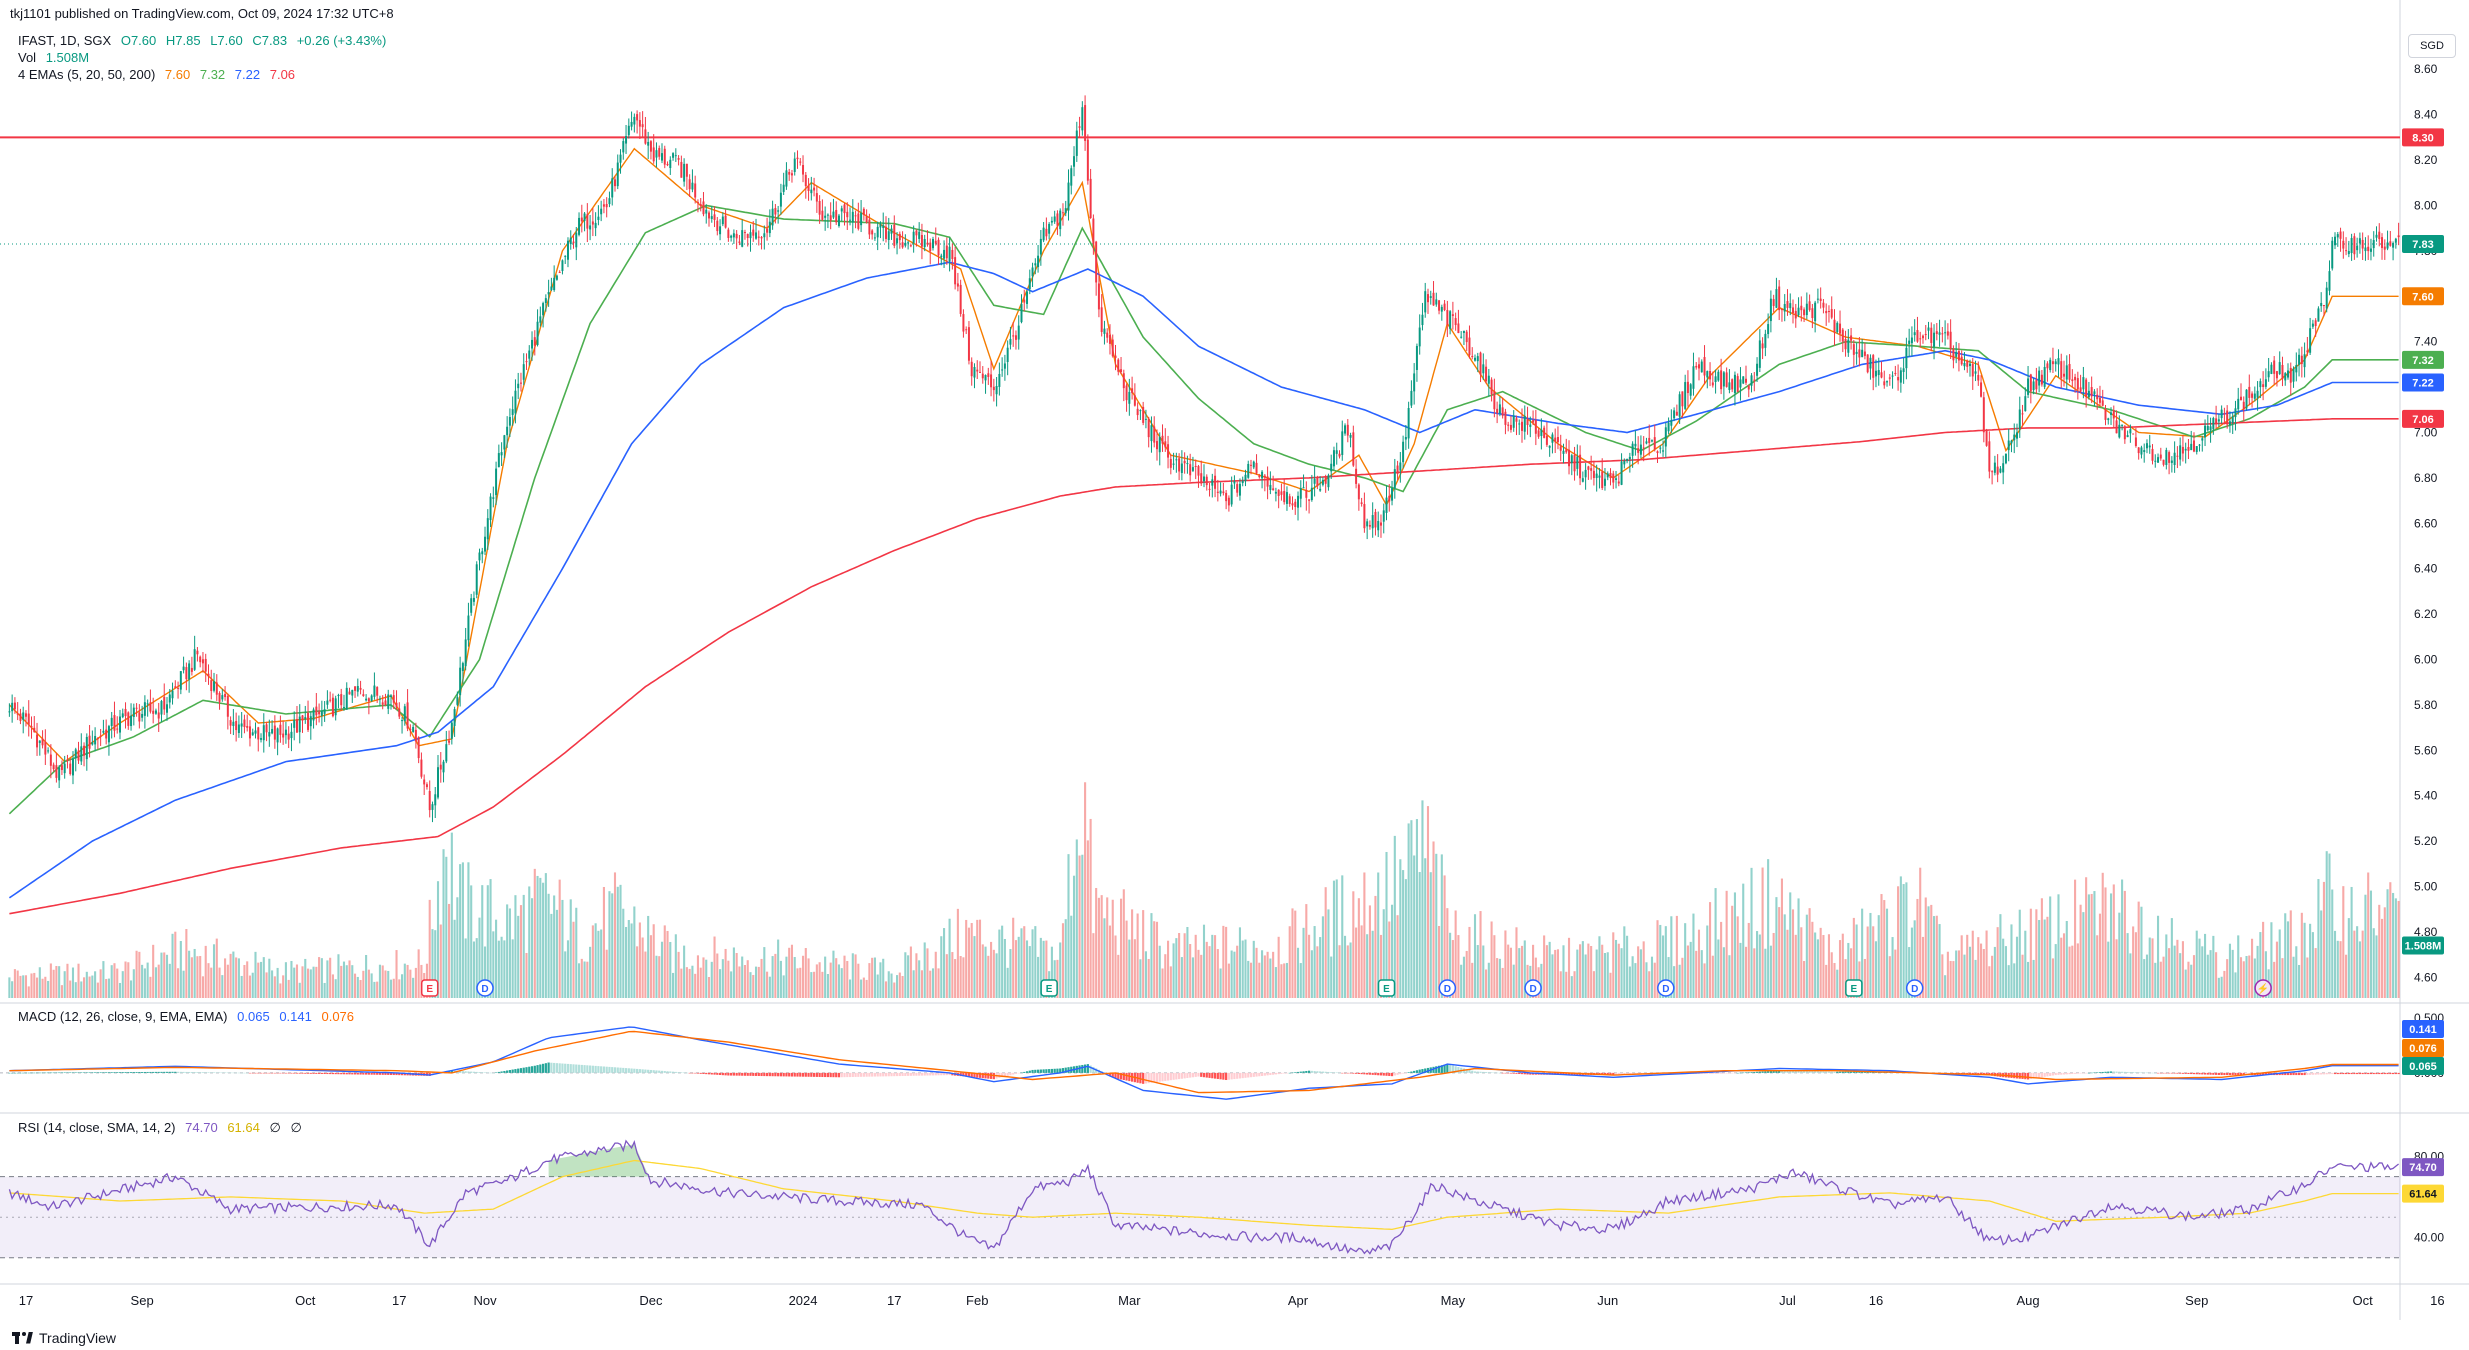  Describe the element at coordinates (2426, 705) in the screenshot. I see `price-tick-label: 5.80` at that location.